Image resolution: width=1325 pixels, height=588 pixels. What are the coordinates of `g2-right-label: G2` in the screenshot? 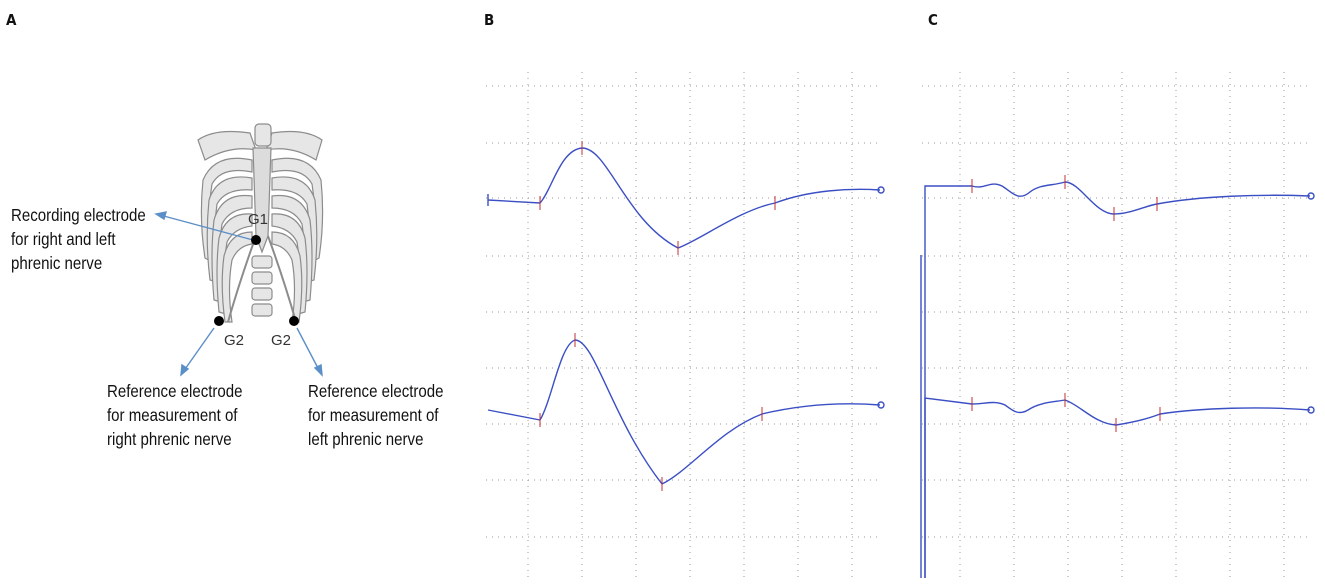 It's located at (234, 340).